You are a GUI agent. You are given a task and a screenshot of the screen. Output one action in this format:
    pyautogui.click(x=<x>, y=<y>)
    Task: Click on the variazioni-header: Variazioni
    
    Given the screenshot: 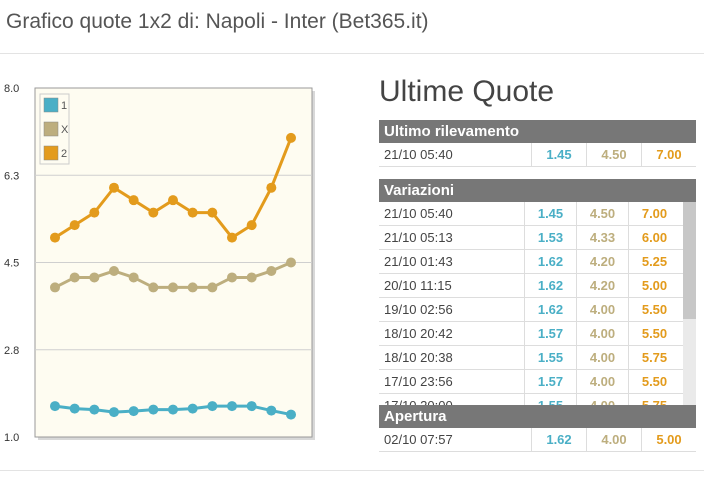 What is the action you would take?
    pyautogui.click(x=537, y=190)
    